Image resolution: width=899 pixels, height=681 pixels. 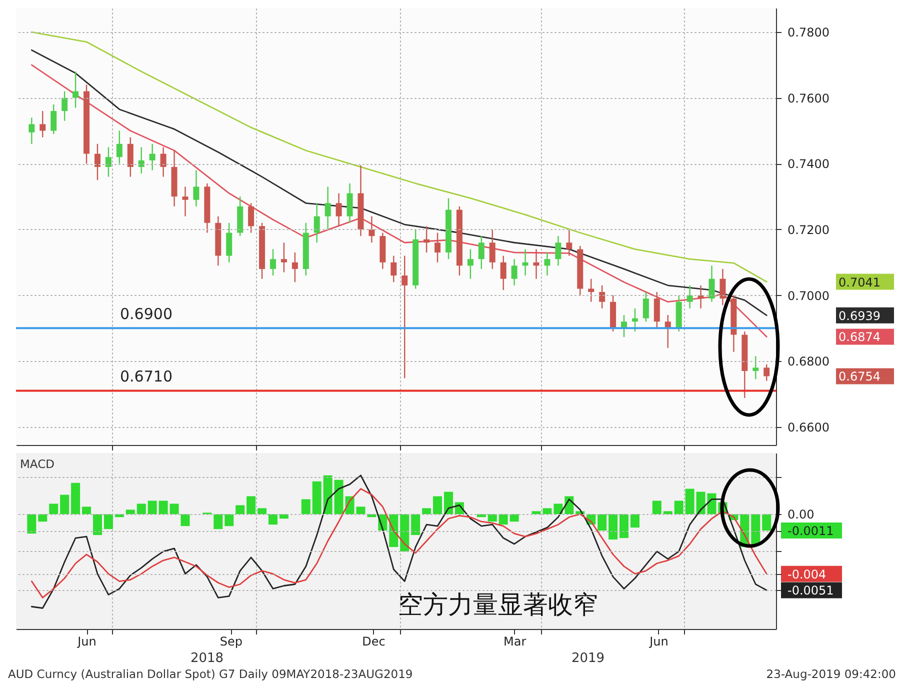 I want to click on y-tick-label: 0.7200, so click(x=809, y=229).